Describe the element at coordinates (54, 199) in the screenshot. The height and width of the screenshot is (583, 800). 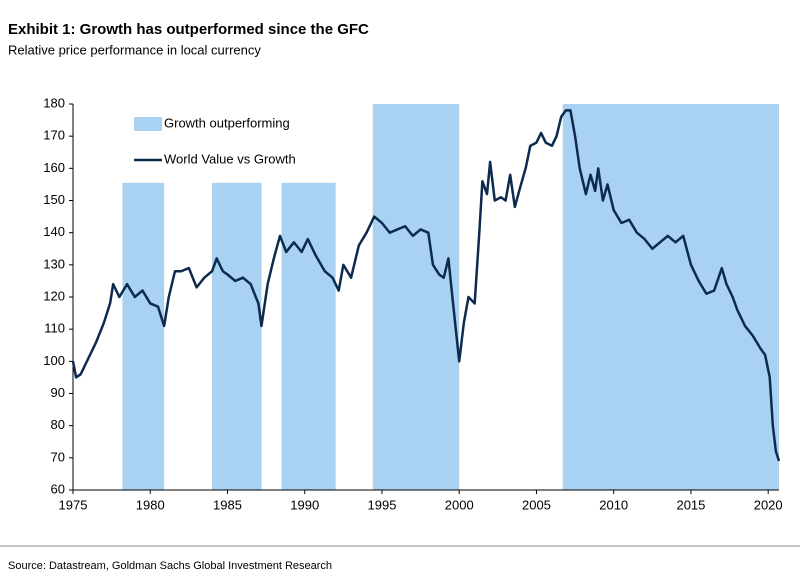
I see `y-tick-label: 150` at that location.